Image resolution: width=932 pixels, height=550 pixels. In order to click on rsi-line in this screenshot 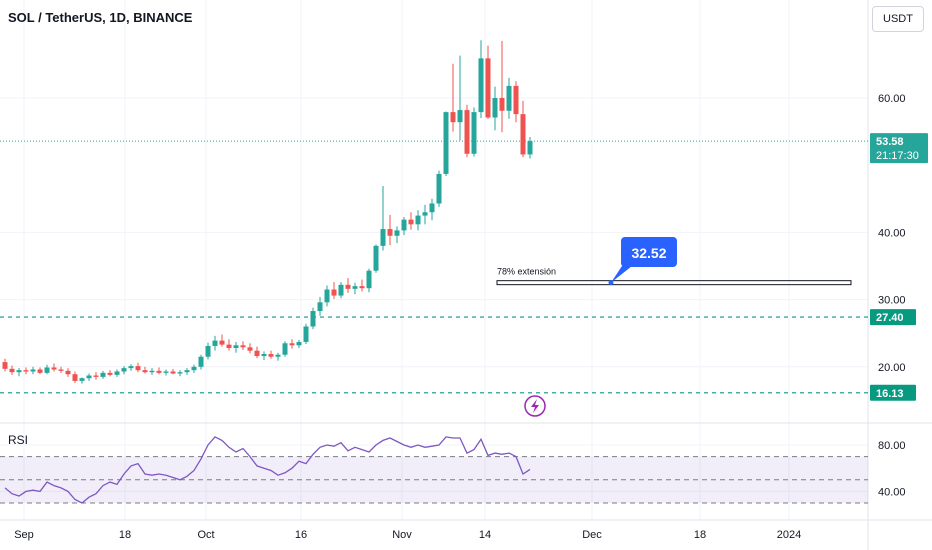, I will do `click(267, 470)`.